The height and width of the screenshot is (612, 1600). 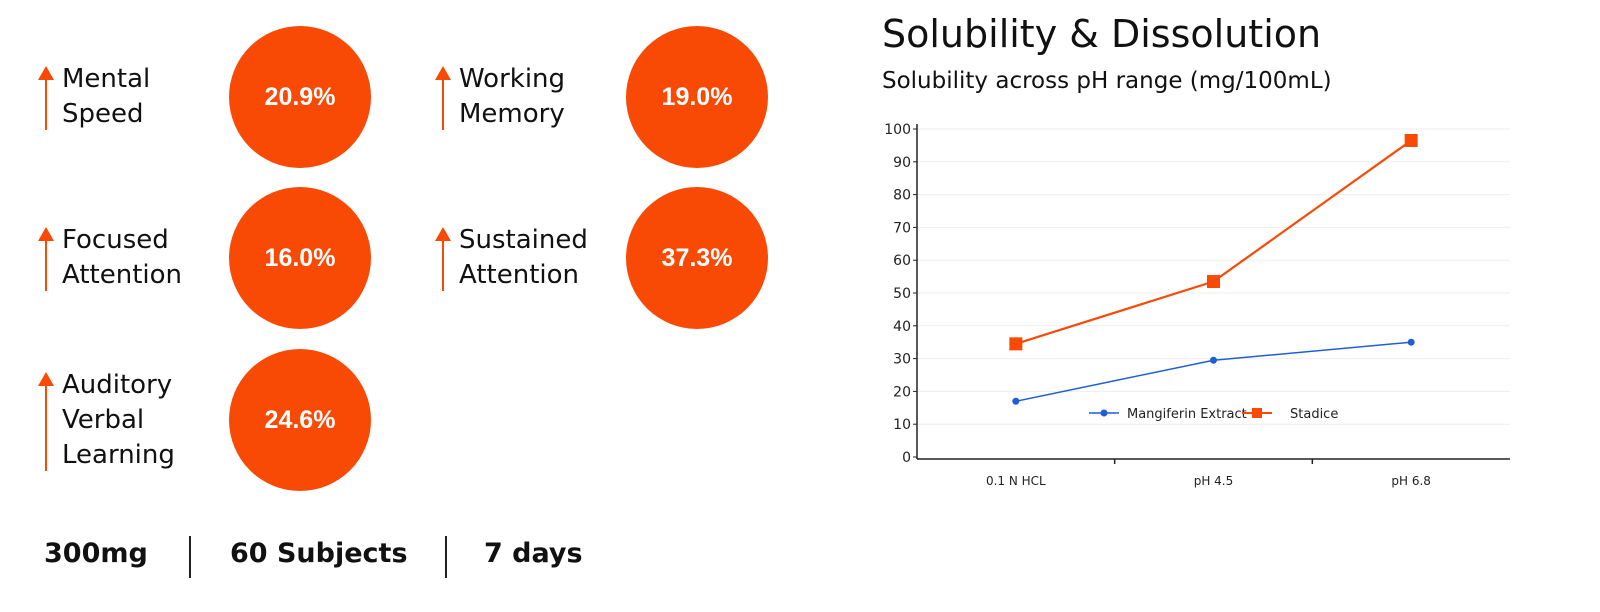 I want to click on subjects-stat: 60 Subjects, so click(x=319, y=553).